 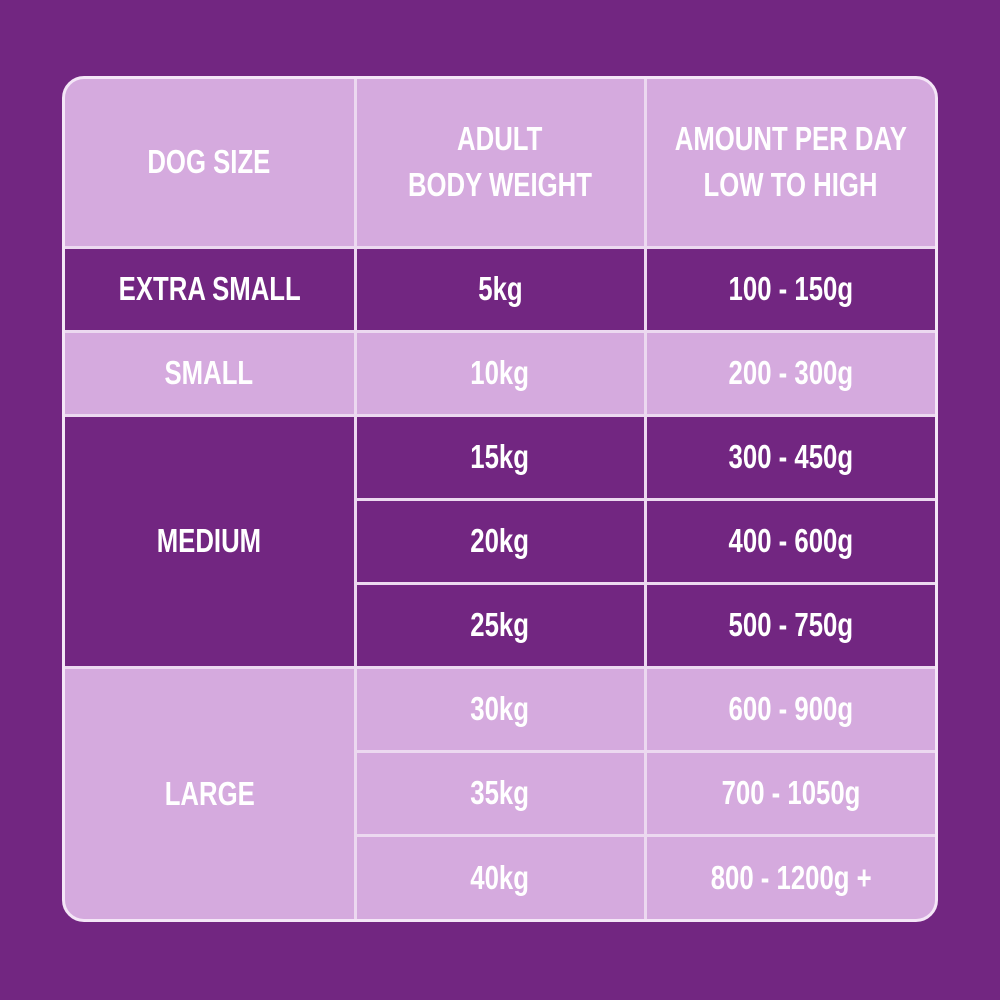 I want to click on size-cell: EXTRA SMALL, so click(x=209, y=289).